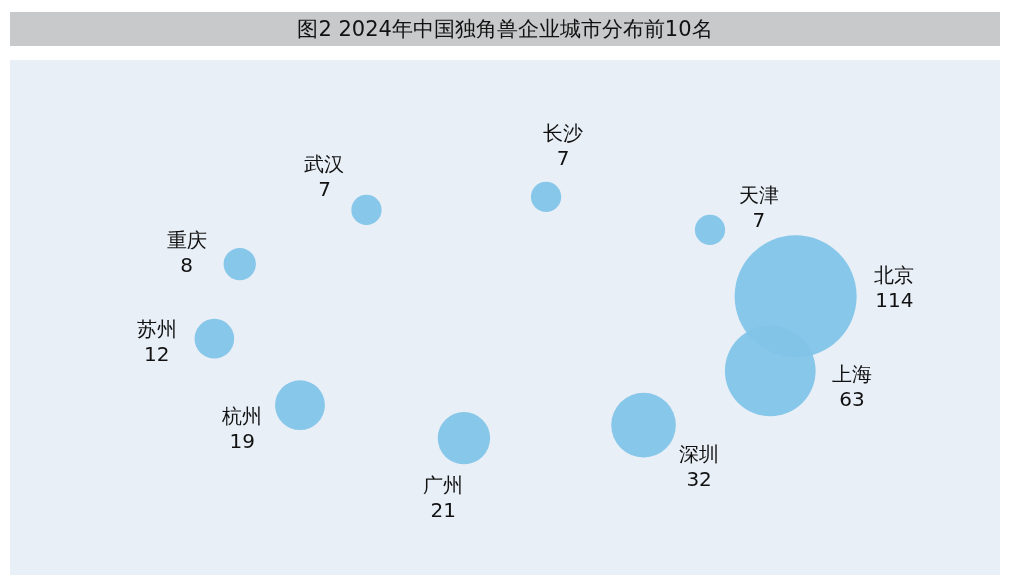 The width and height of the screenshot is (1010, 584). Describe the element at coordinates (852, 398) in the screenshot. I see `data-label: 63` at that location.